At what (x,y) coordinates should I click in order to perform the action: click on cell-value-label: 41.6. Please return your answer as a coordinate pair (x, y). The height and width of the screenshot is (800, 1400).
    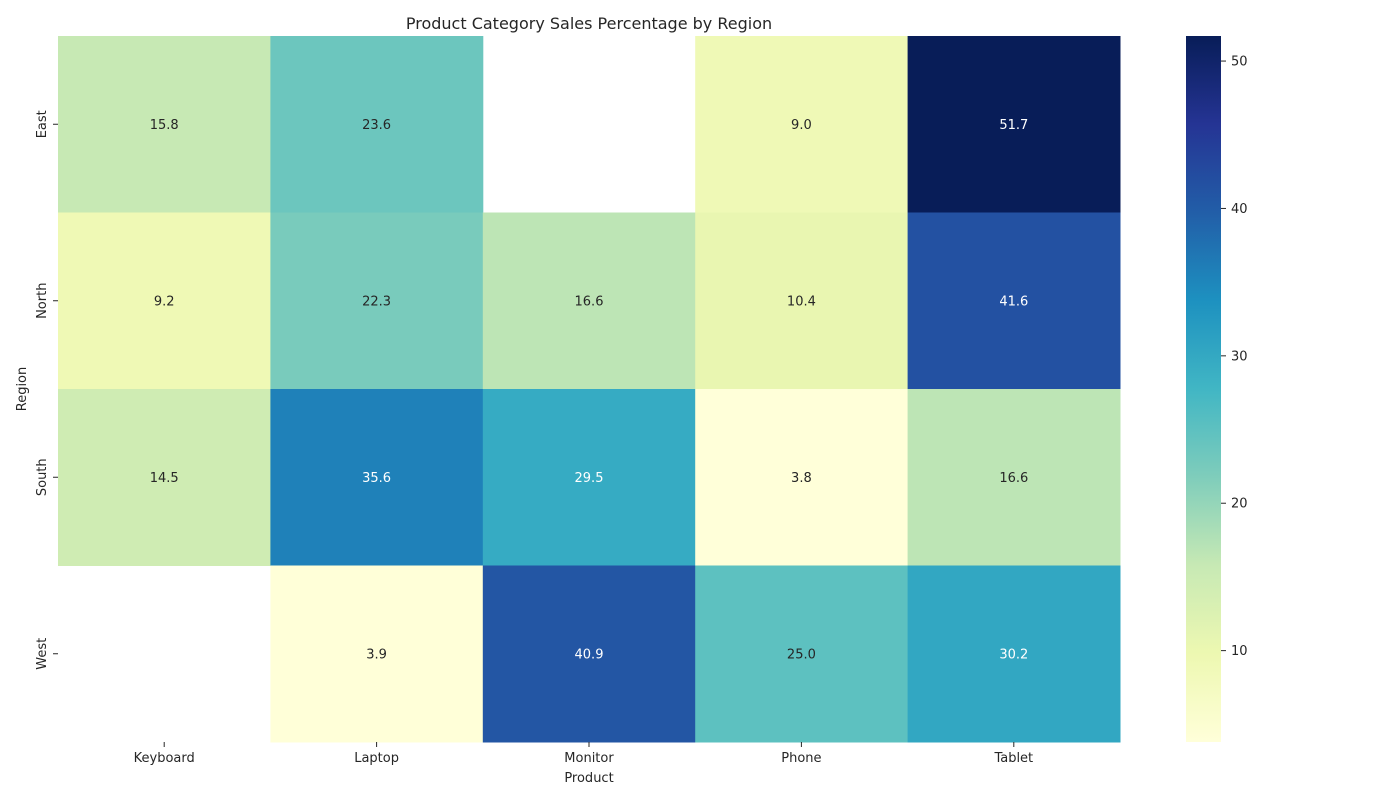
    Looking at the image, I should click on (1013, 301).